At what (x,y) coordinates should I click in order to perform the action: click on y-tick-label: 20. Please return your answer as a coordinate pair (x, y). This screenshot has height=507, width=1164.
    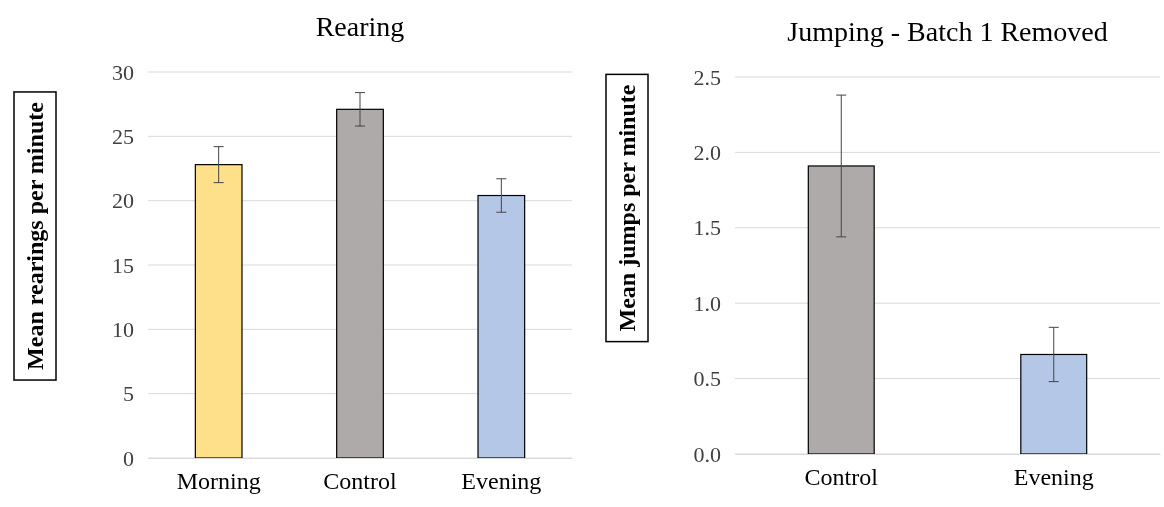
    Looking at the image, I should click on (123, 201).